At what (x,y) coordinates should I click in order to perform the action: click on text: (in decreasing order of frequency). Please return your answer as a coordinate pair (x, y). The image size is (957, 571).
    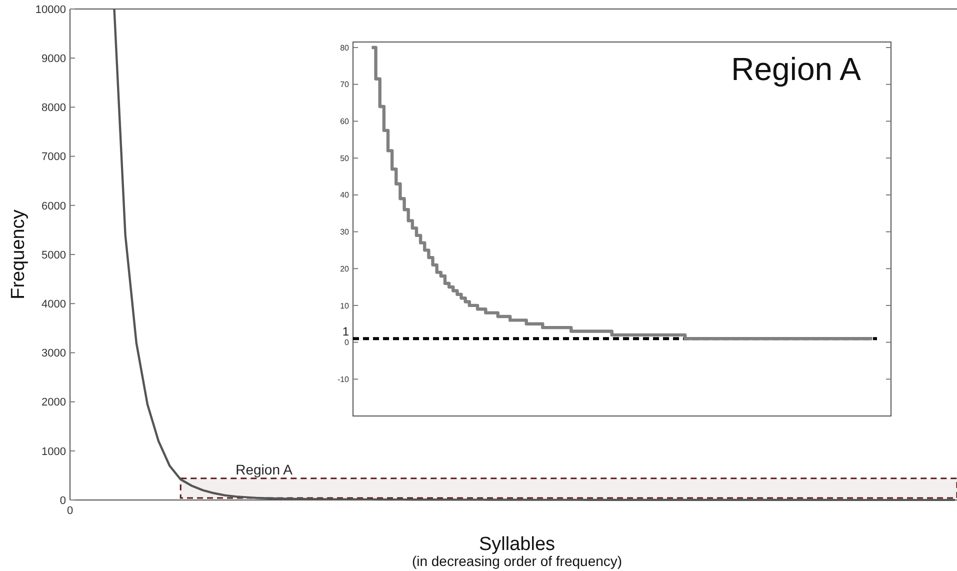
    Looking at the image, I should click on (517, 561).